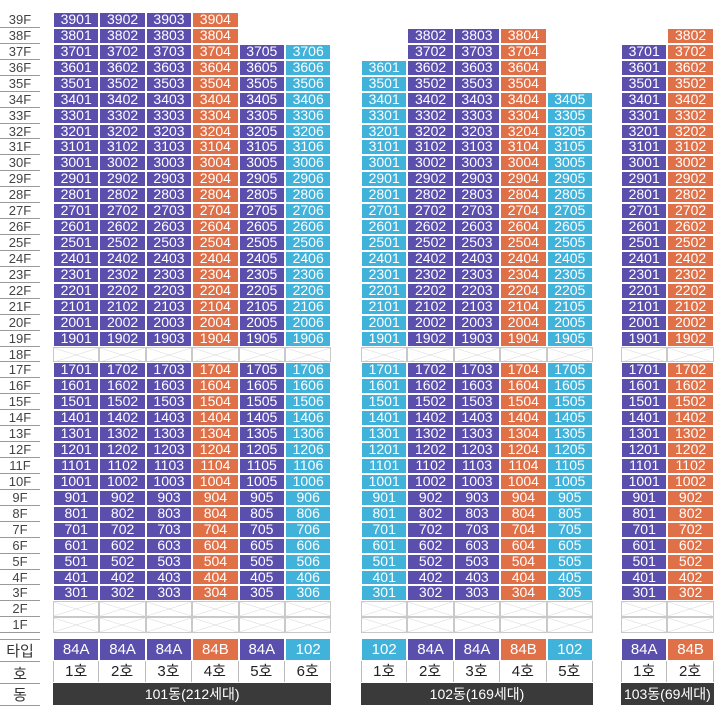 The height and width of the screenshot is (717, 727). Describe the element at coordinates (169, 195) in the screenshot. I see `unit-cell: 2803` at that location.